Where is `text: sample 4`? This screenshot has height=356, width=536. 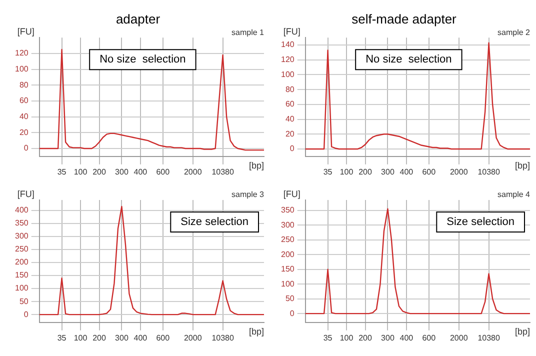
text: sample 4 is located at coordinates (514, 195).